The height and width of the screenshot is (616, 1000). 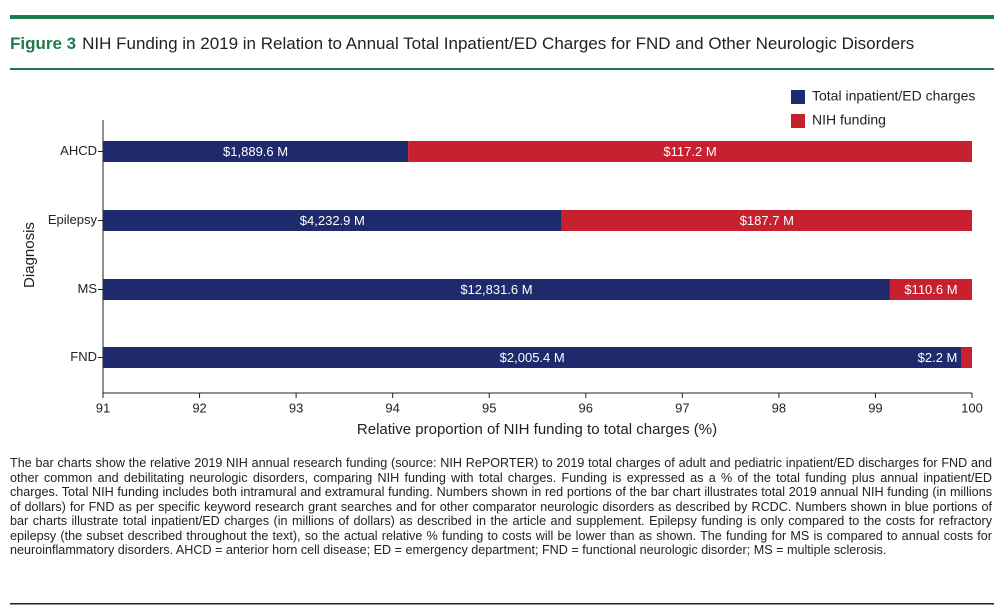 I want to click on top-rule, so click(x=502, y=17).